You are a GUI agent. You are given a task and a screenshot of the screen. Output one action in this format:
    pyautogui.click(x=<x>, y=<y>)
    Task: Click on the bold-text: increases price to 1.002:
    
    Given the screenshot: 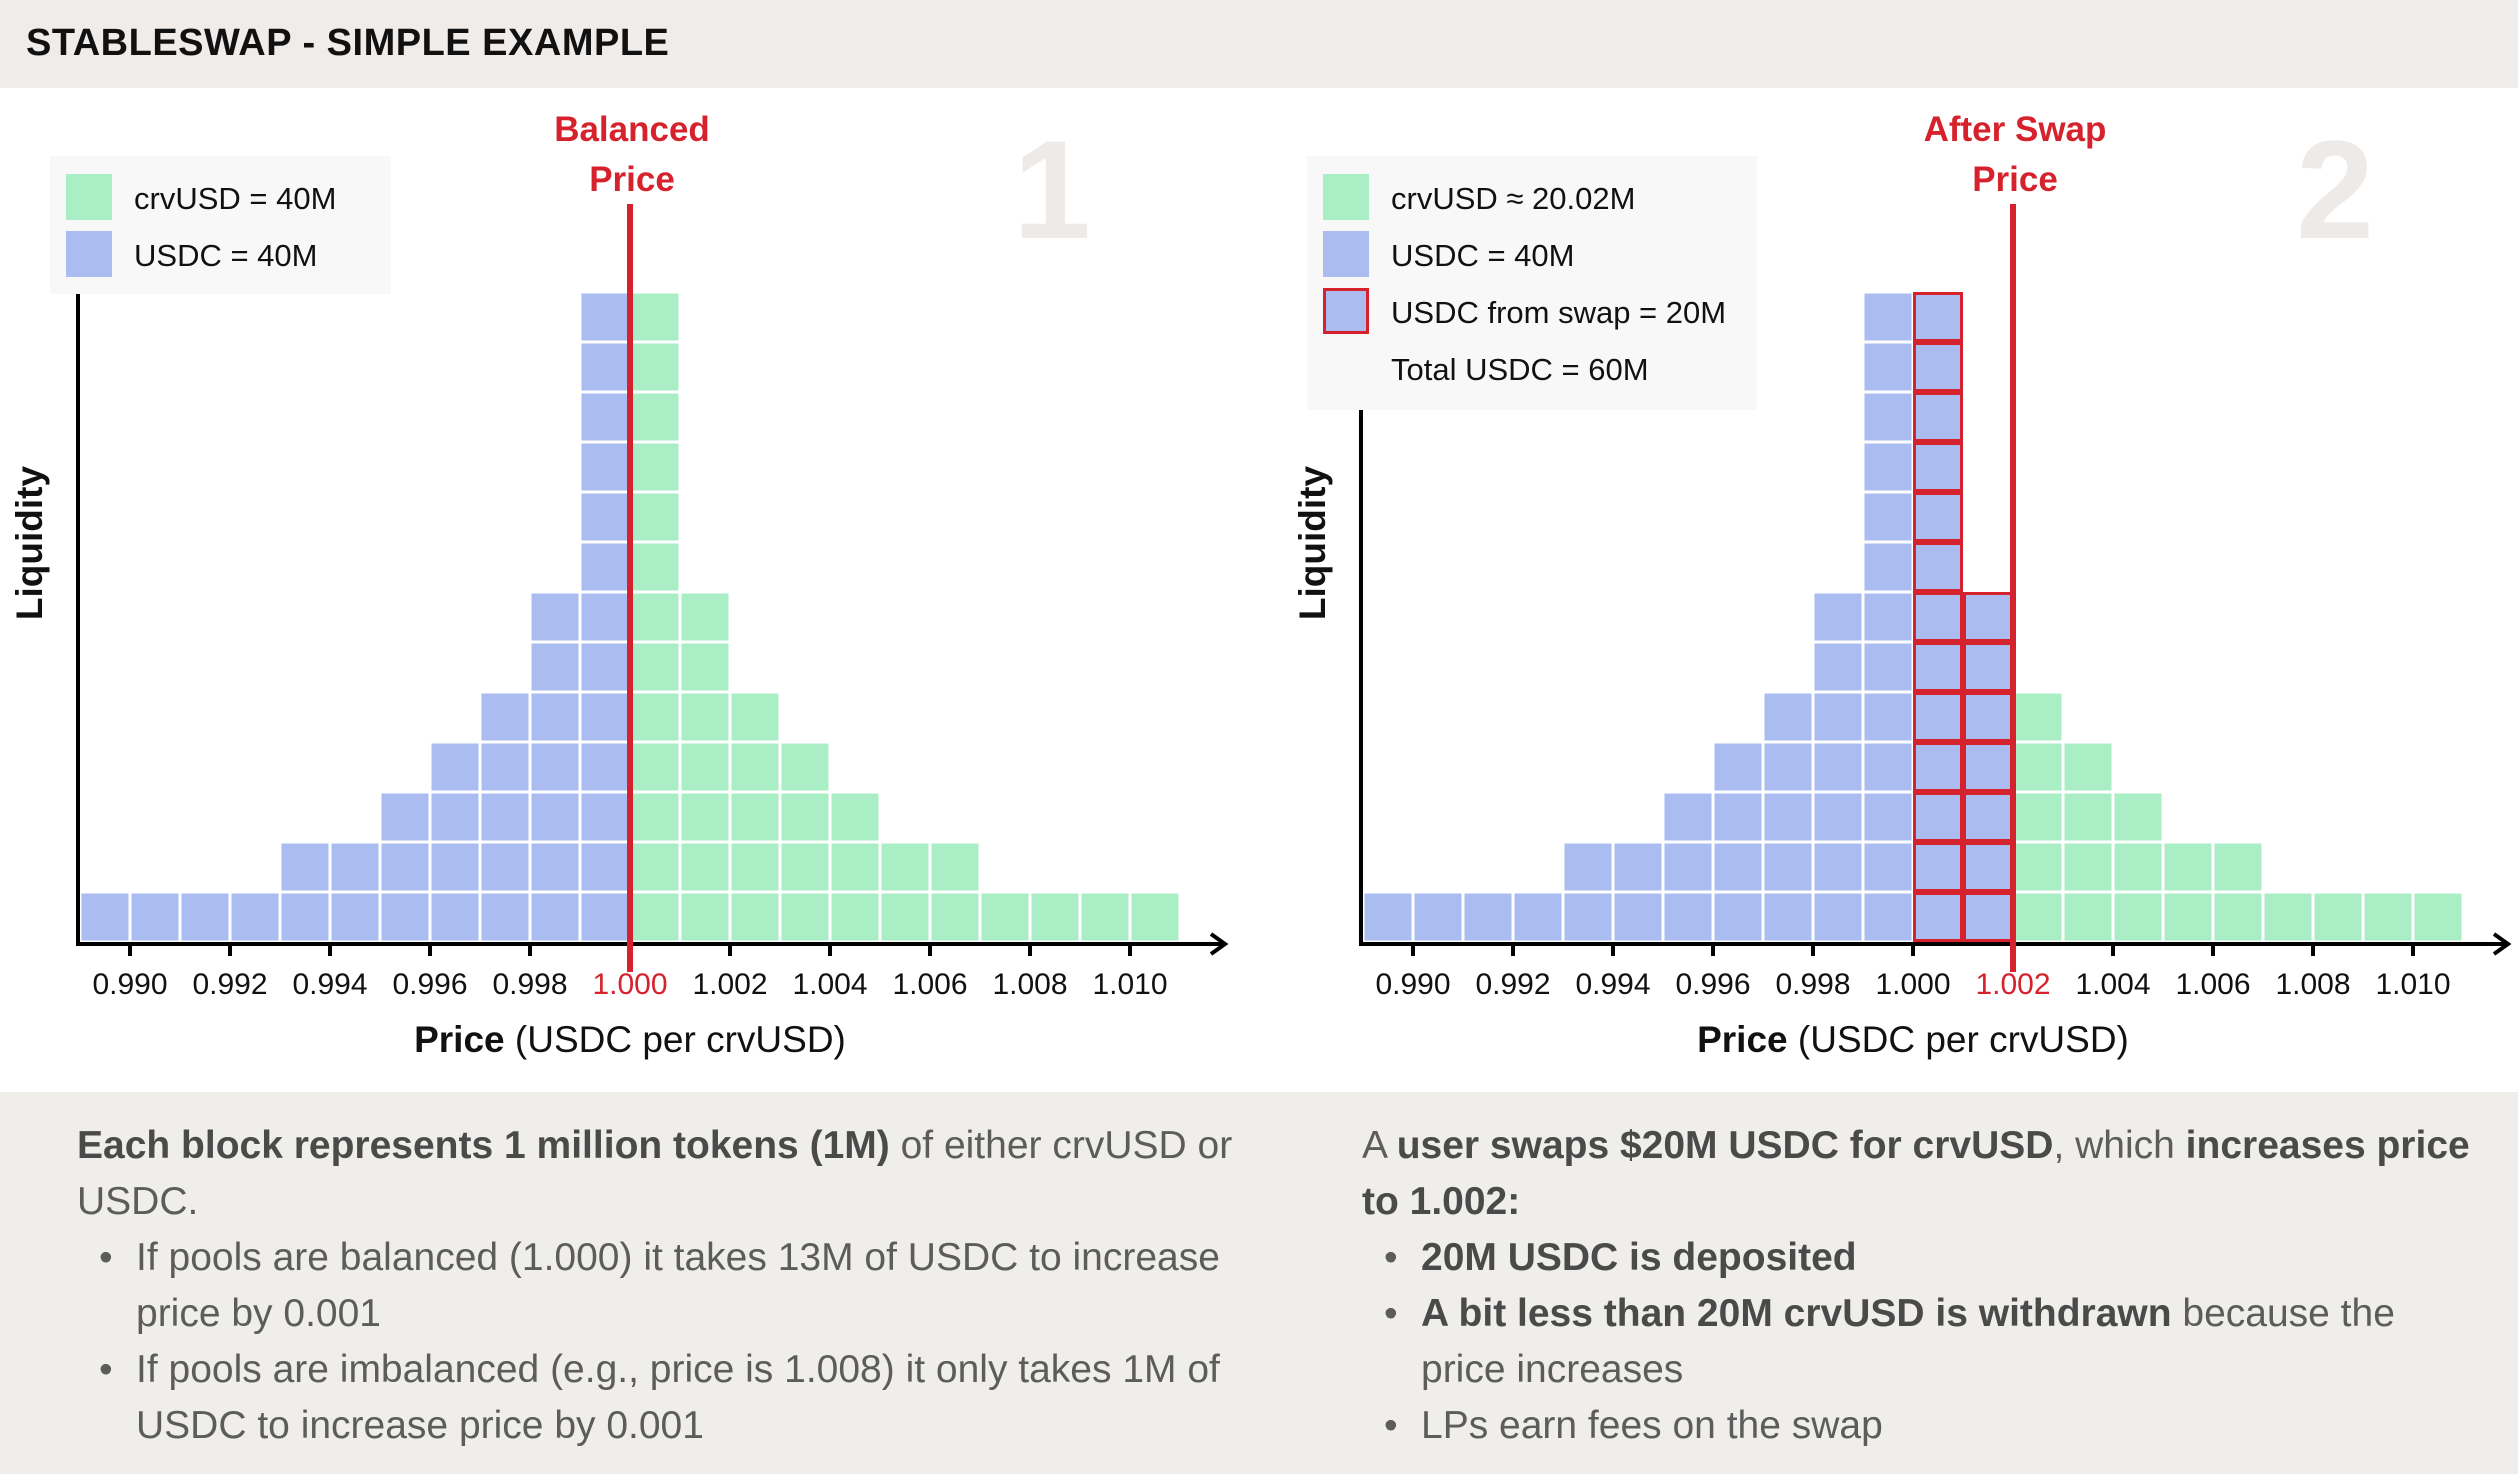 What is the action you would take?
    pyautogui.click(x=1916, y=1173)
    